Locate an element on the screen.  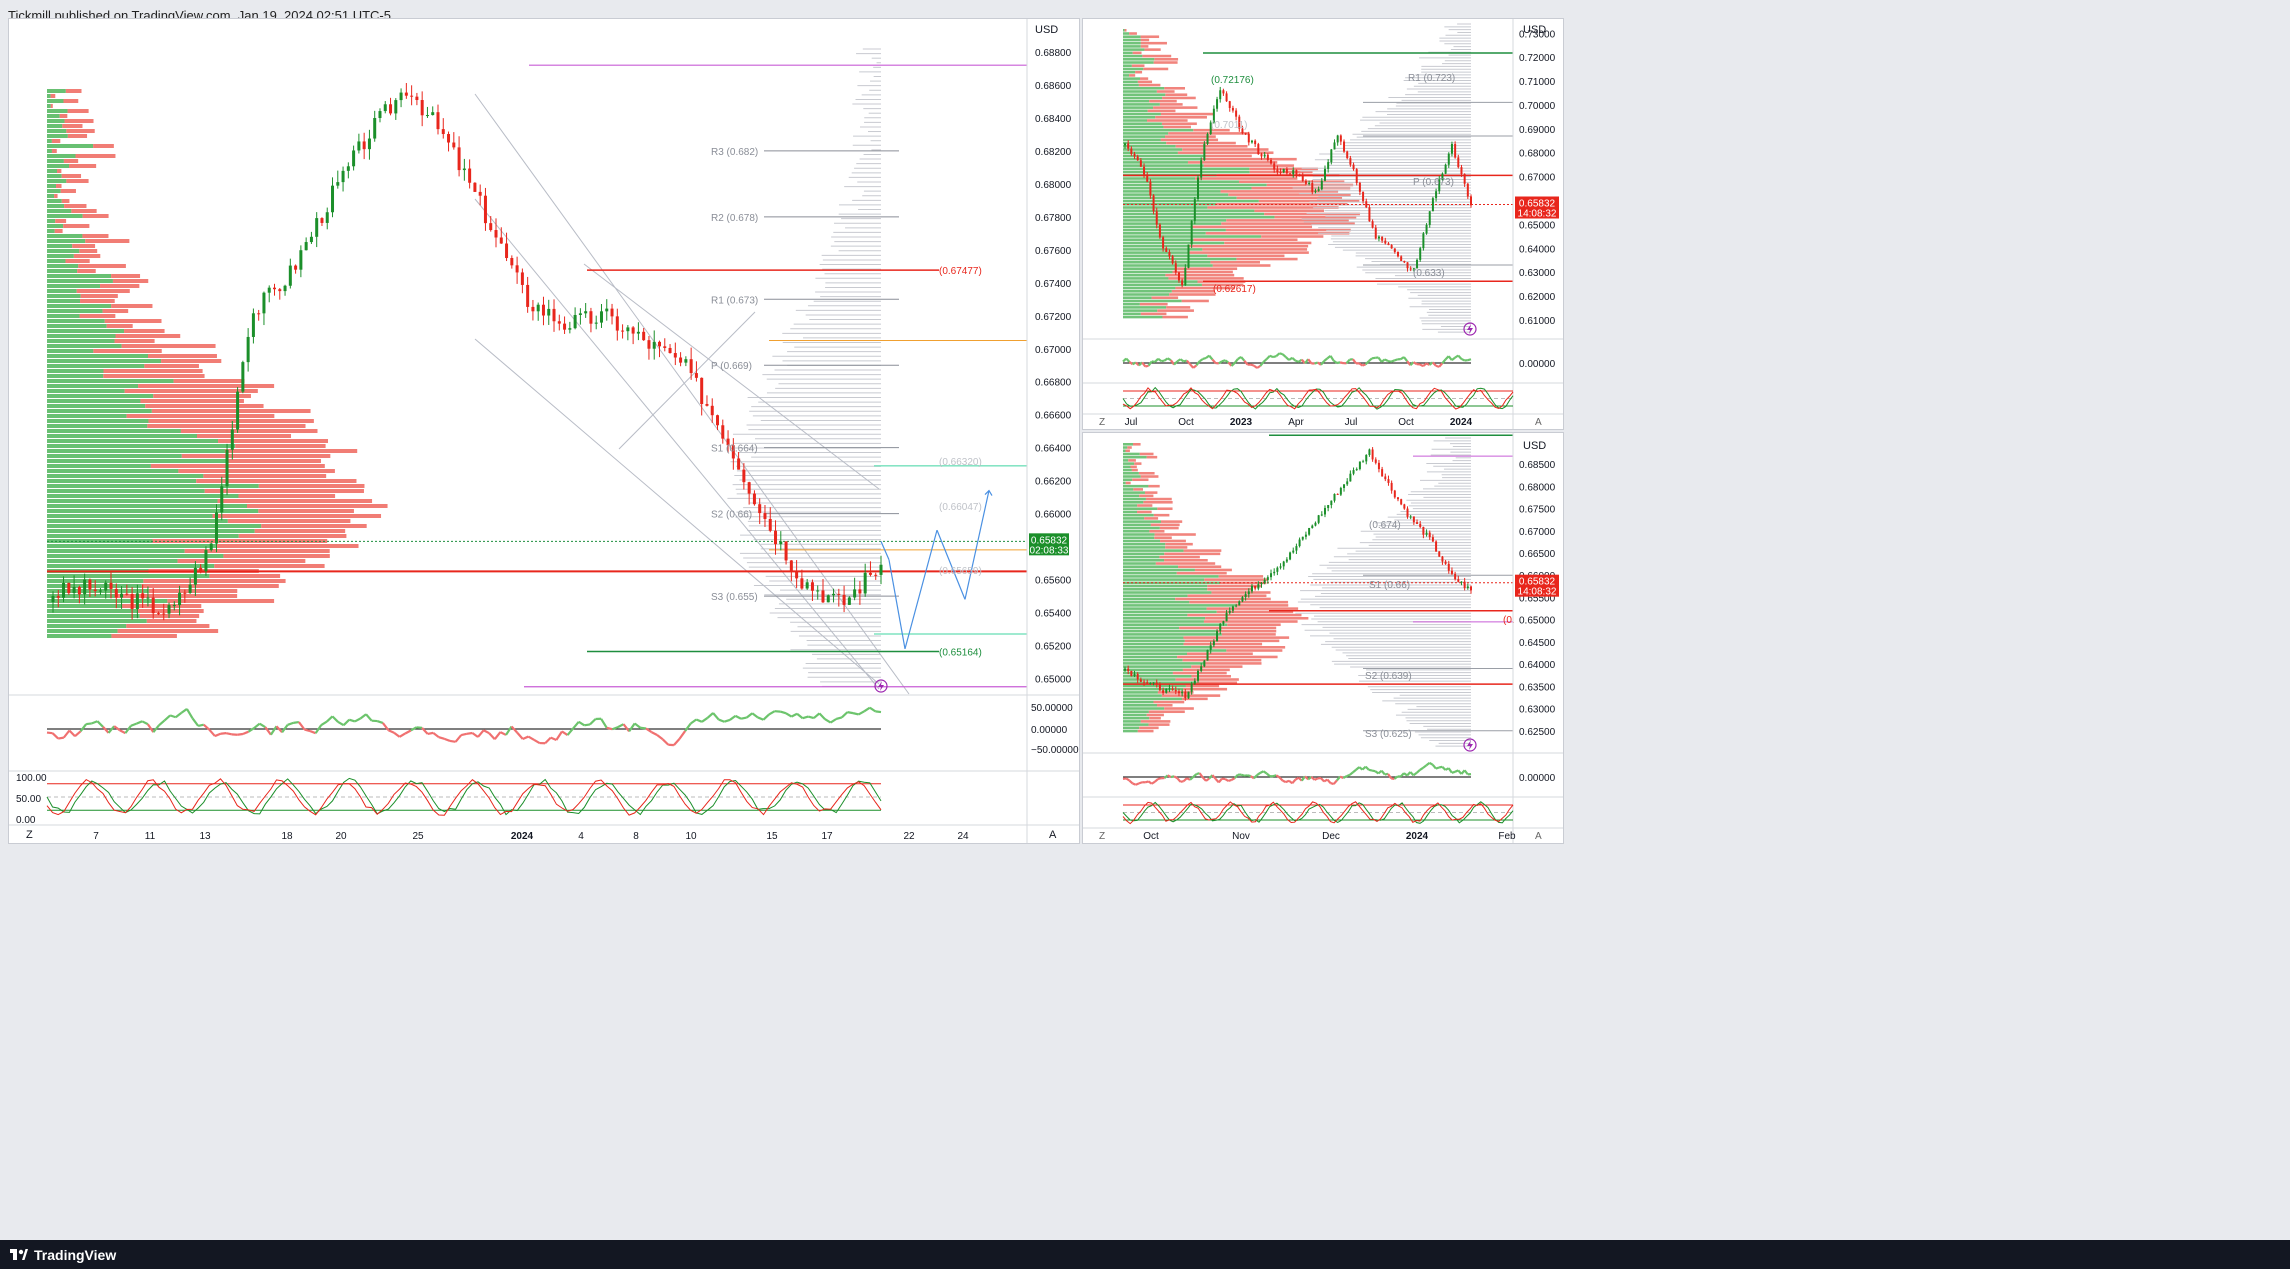
time-tick: 17 is located at coordinates (827, 836).